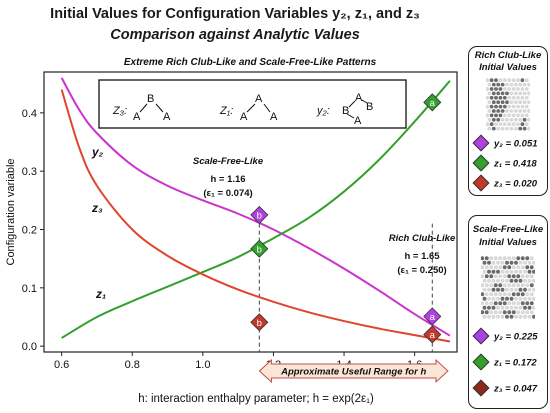 The height and width of the screenshot is (413, 550). Describe the element at coordinates (132, 365) in the screenshot. I see `x-tick-label: 0.8` at that location.